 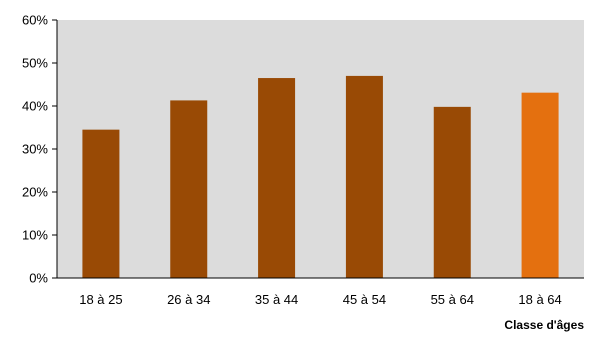 What do you see at coordinates (100, 299) in the screenshot?
I see `x-tick-label: 18 à 25` at bounding box center [100, 299].